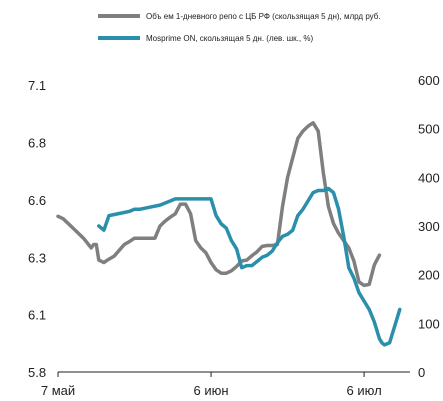 The image size is (443, 401). Describe the element at coordinates (429, 323) in the screenshot. I see `right-tick-label: 100` at that location.